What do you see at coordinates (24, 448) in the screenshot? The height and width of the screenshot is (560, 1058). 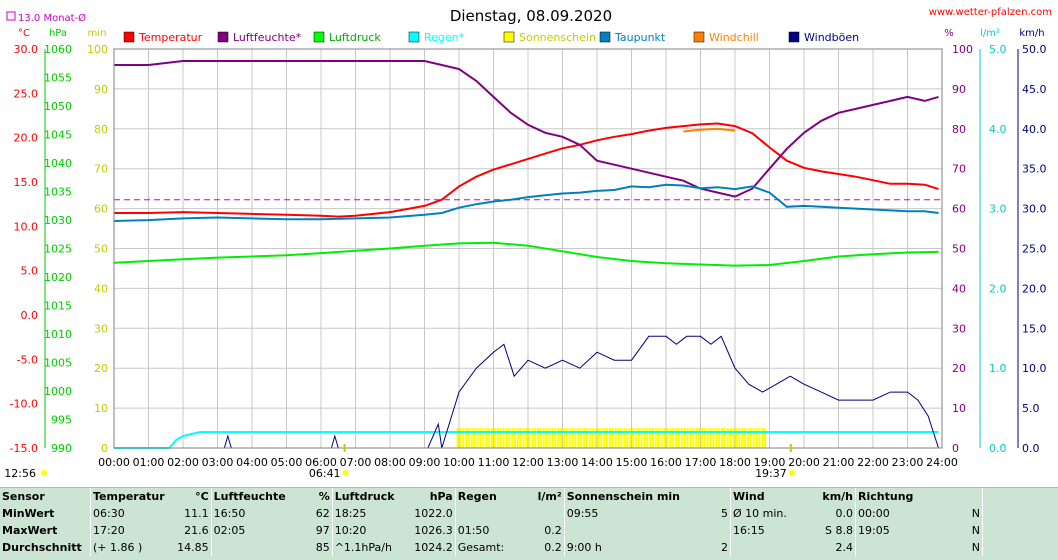 I see `axis-tick-temp: -15.0` at bounding box center [24, 448].